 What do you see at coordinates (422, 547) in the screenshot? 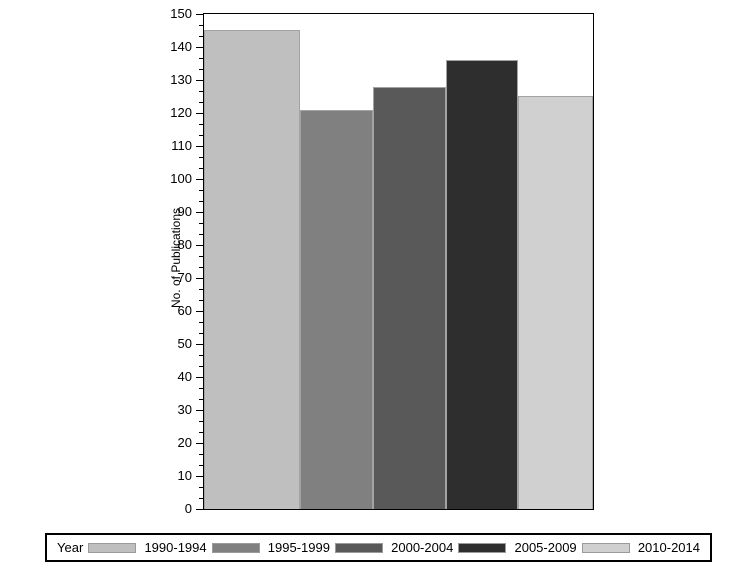
I see `legend-item-label: 2000-2004` at bounding box center [422, 547].